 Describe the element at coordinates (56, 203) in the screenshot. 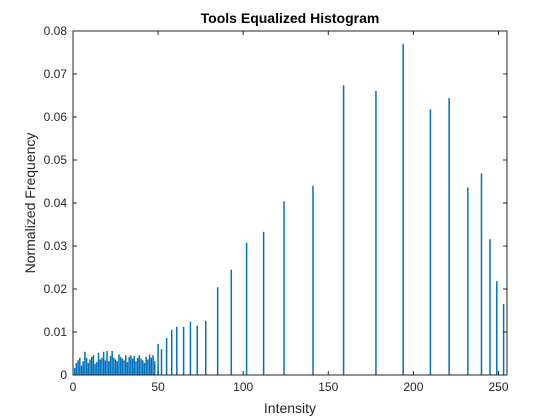

I see `y-tick-label: 0.04` at that location.